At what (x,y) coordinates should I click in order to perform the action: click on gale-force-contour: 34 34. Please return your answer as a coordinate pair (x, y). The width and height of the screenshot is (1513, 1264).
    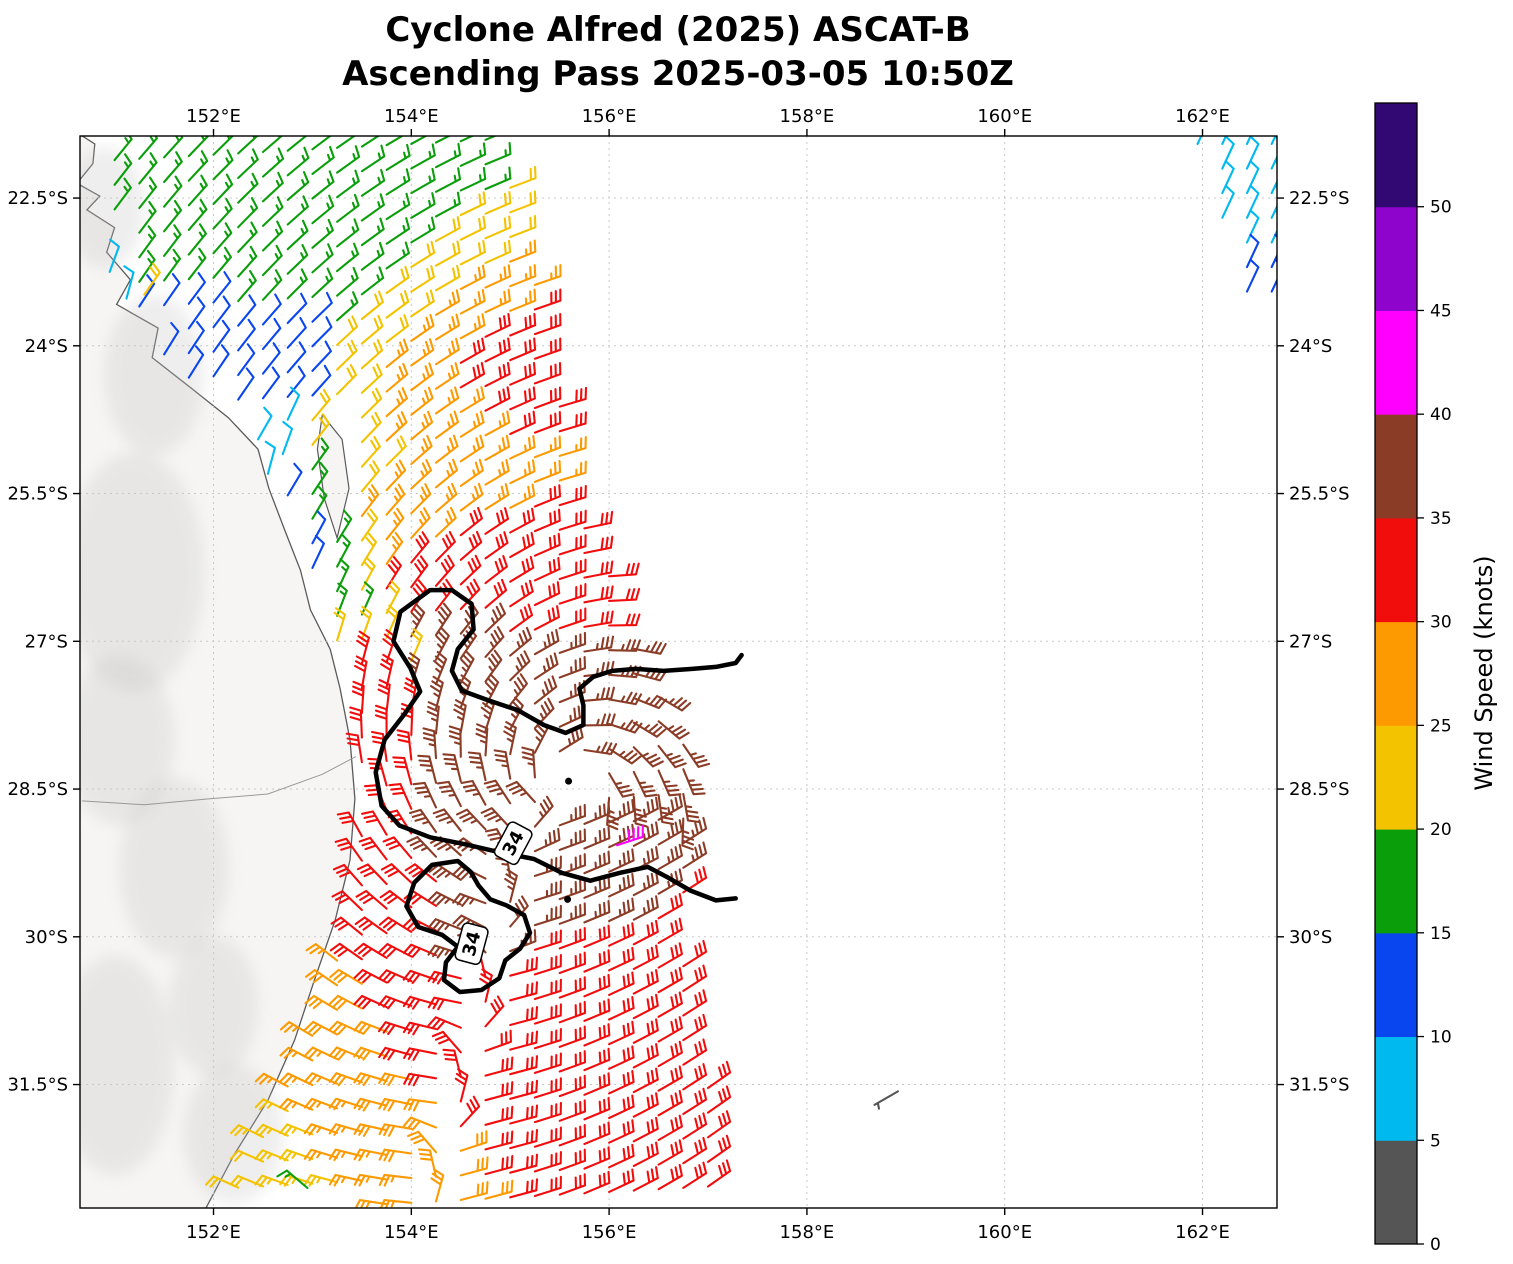
    Looking at the image, I should click on (558, 791).